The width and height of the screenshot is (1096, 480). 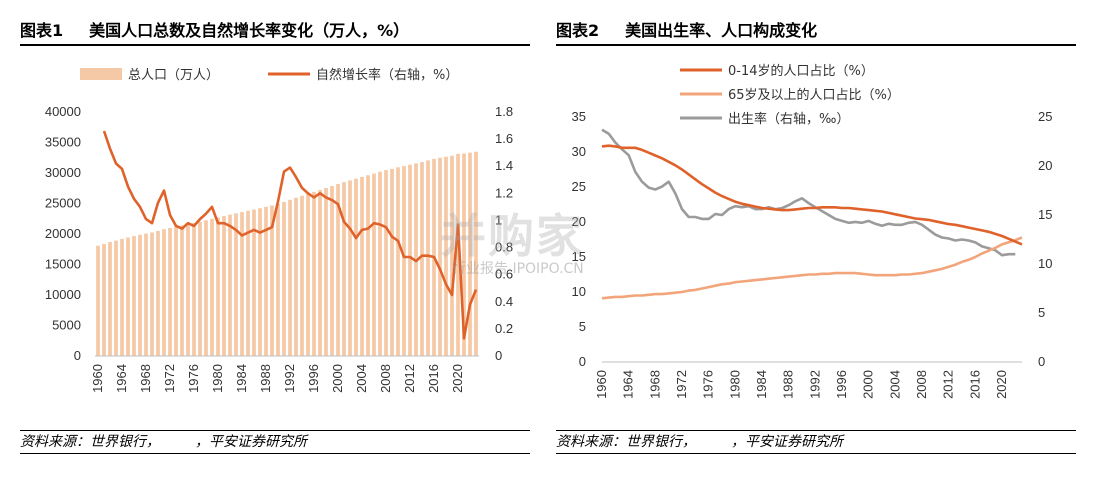 What do you see at coordinates (66, 325) in the screenshot?
I see `y-left-tick-label: 5000` at bounding box center [66, 325].